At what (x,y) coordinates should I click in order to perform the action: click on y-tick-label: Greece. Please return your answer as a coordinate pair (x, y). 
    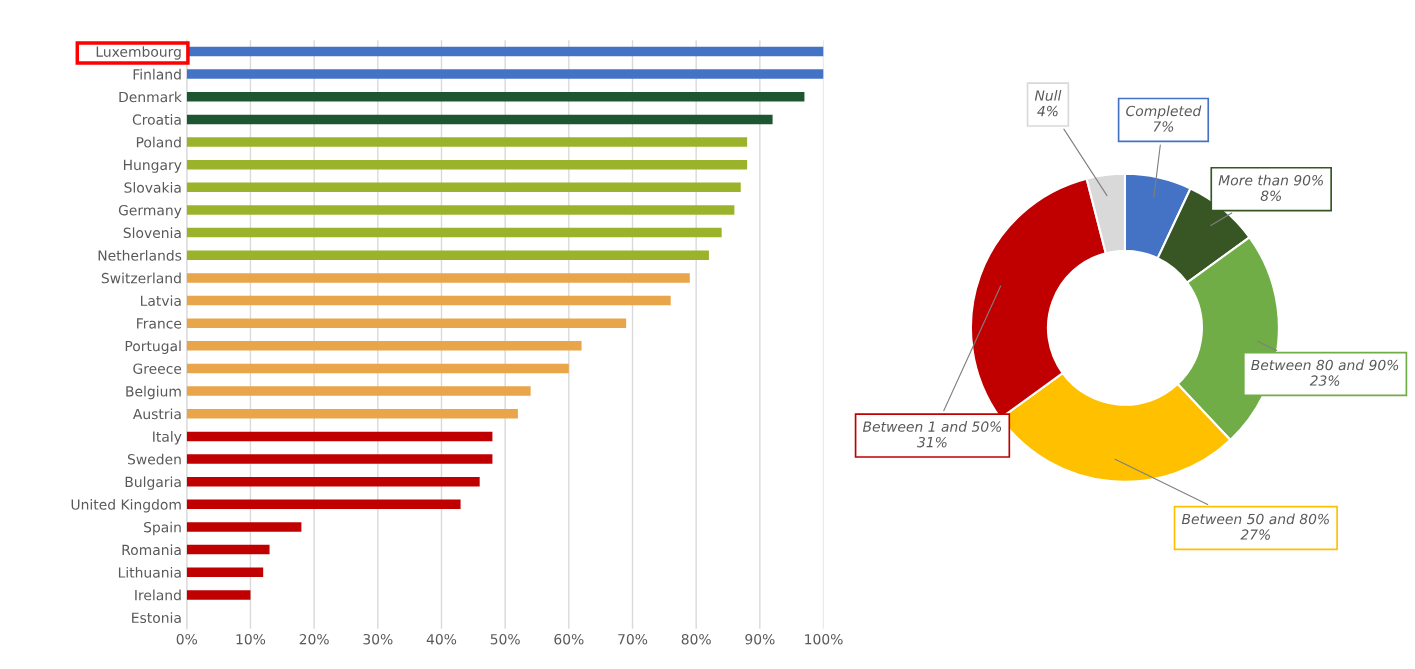
    Looking at the image, I should click on (157, 368).